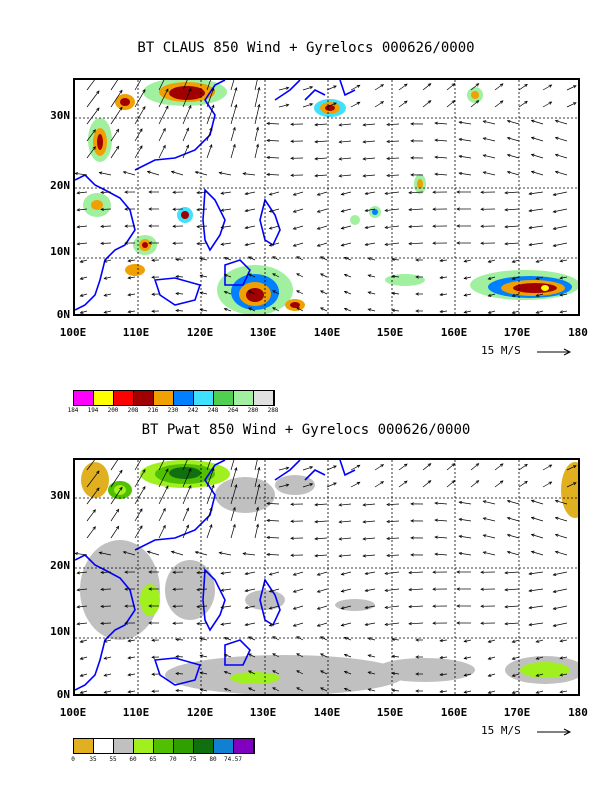  What do you see at coordinates (124, 746) in the screenshot?
I see `colorbar-swatch` at bounding box center [124, 746].